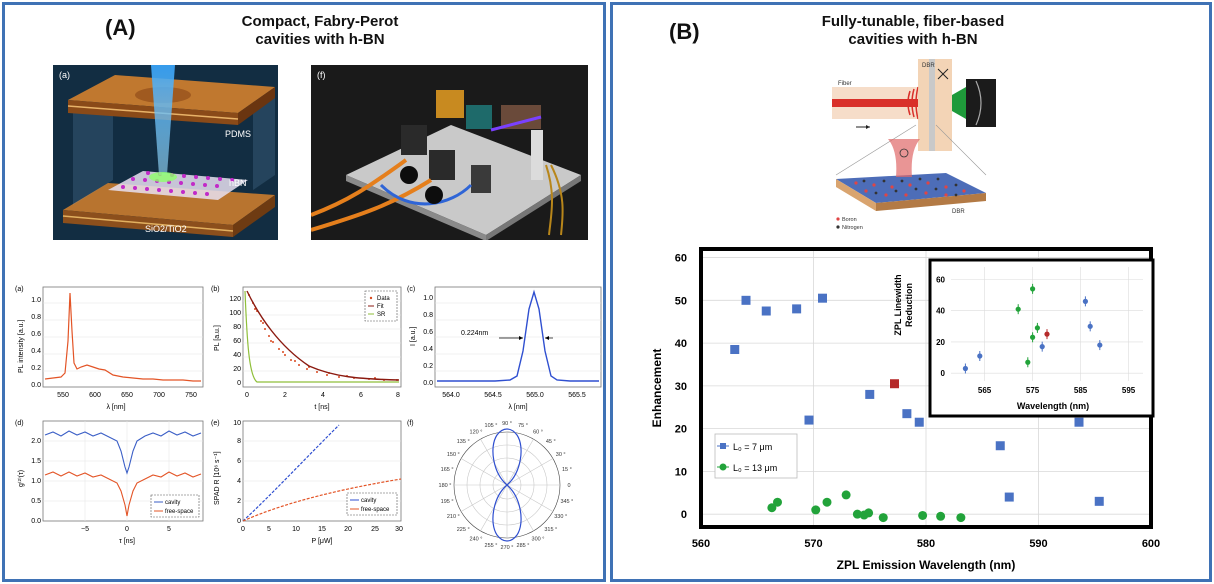 Image resolution: width=1214 pixels, height=584 pixels. I want to click on subplot-e-xlabel: P [μW], so click(321, 541).